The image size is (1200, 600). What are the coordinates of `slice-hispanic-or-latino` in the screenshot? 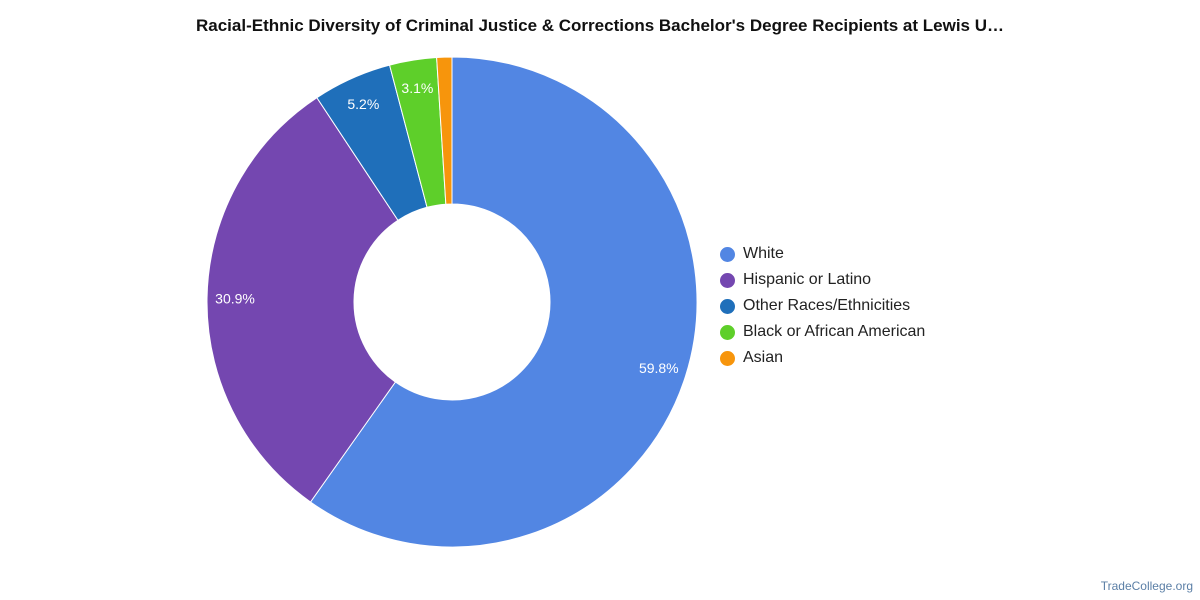 It's located at (302, 299).